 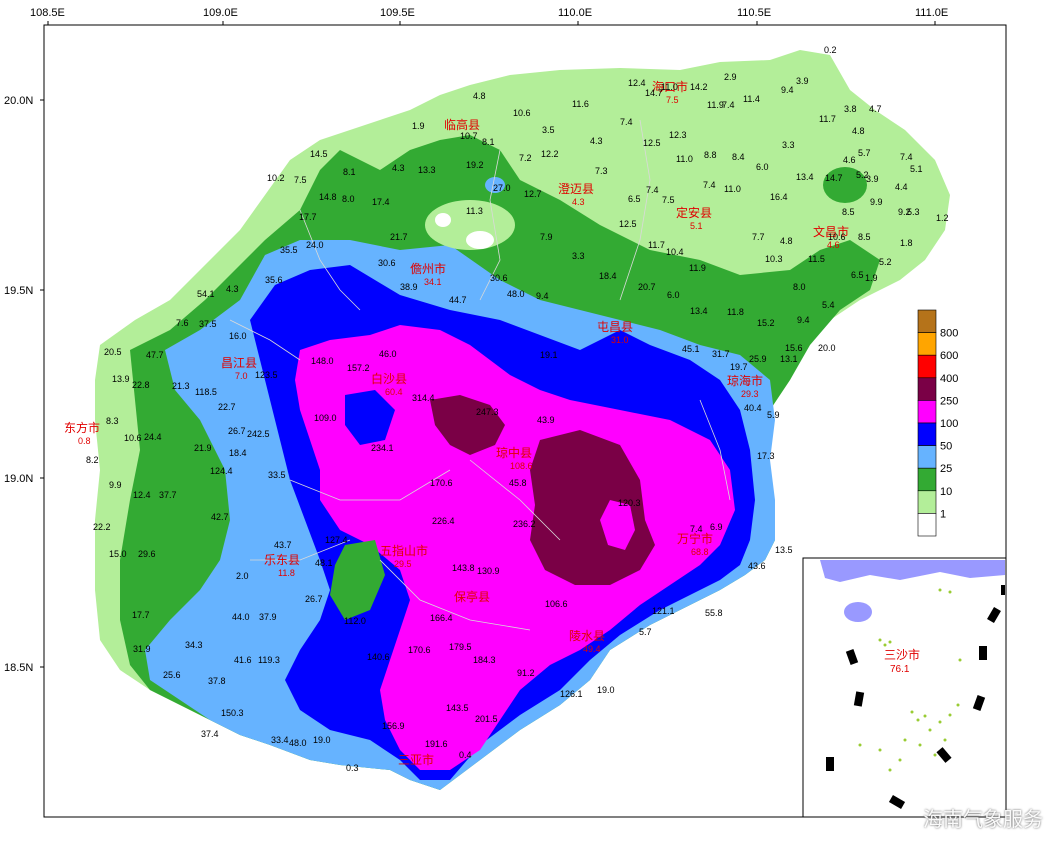 What do you see at coordinates (358, 368) in the screenshot?
I see `station-value: 157.2` at bounding box center [358, 368].